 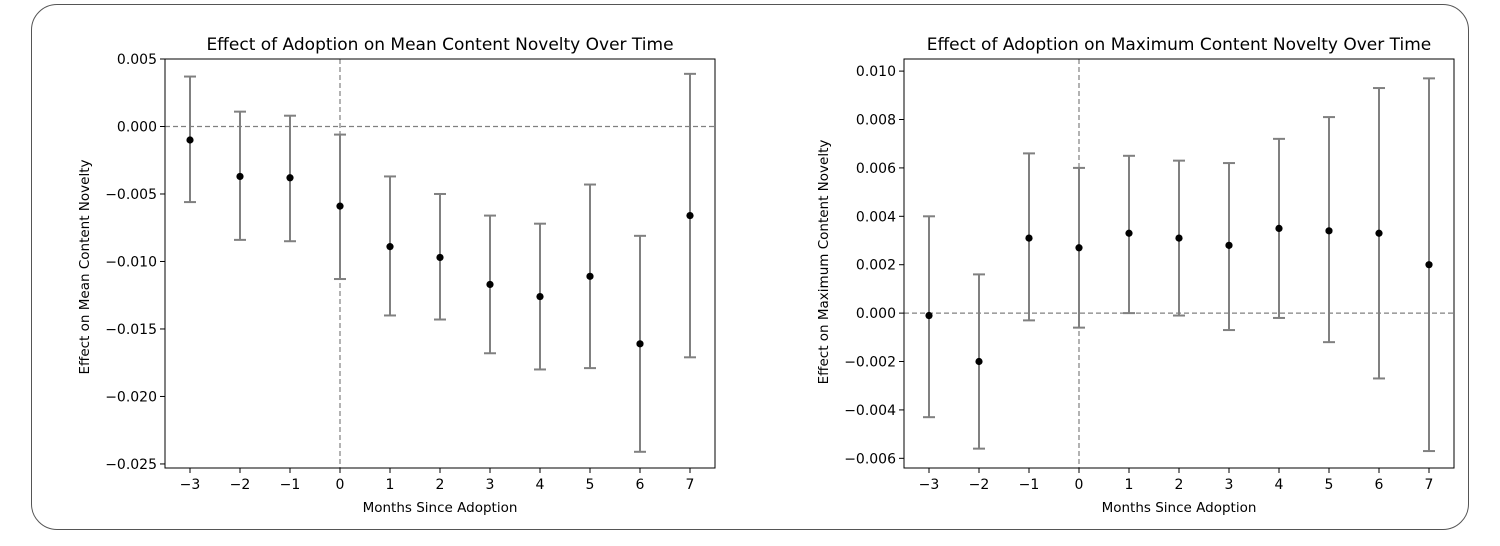 What do you see at coordinates (85, 266) in the screenshot?
I see `y-axis-label: Effect on Mean Content Novelty` at bounding box center [85, 266].